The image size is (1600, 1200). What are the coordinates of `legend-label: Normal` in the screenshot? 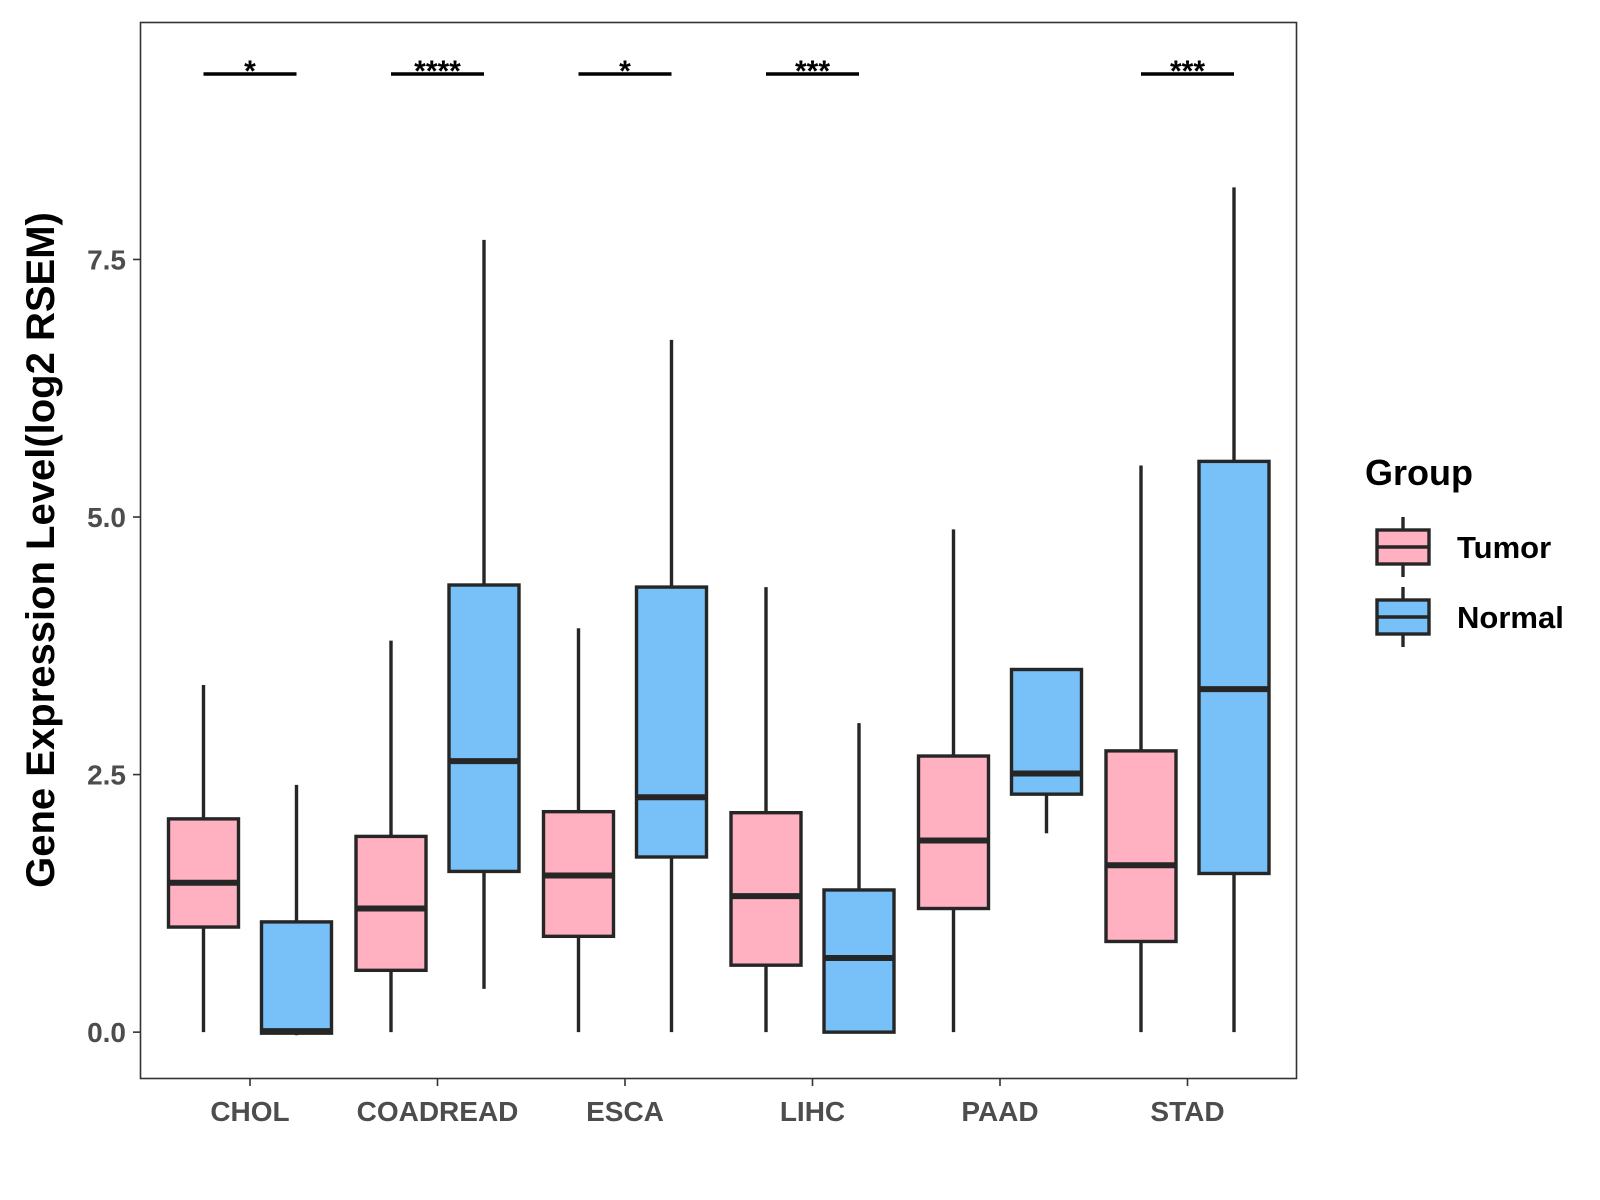 It's located at (1510, 617).